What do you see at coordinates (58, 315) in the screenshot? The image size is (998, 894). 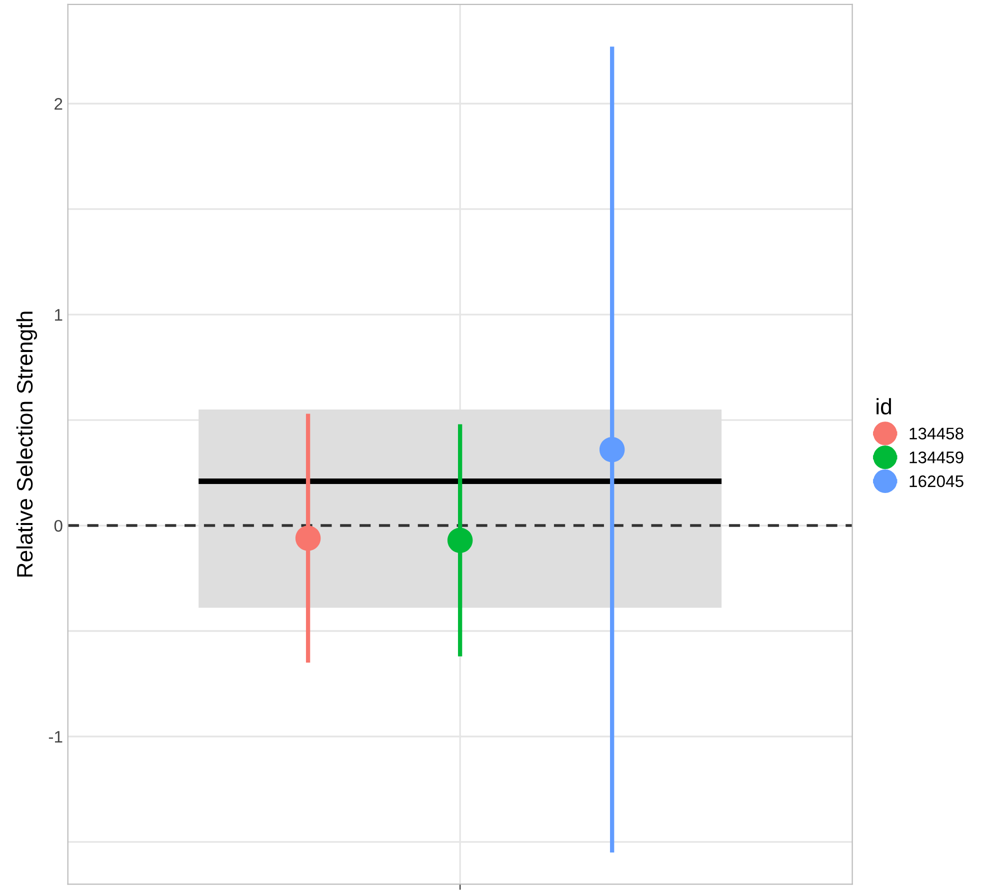 I see `y-tick-label: 1` at bounding box center [58, 315].